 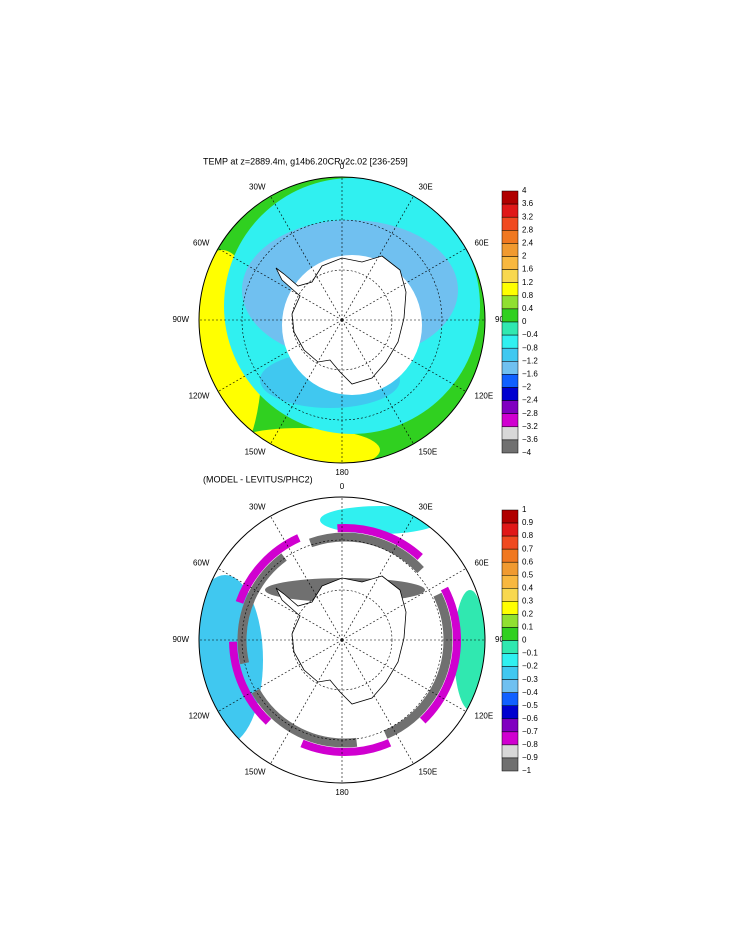 What do you see at coordinates (528, 229) in the screenshot?
I see `colorbar-label: 2.8` at bounding box center [528, 229].